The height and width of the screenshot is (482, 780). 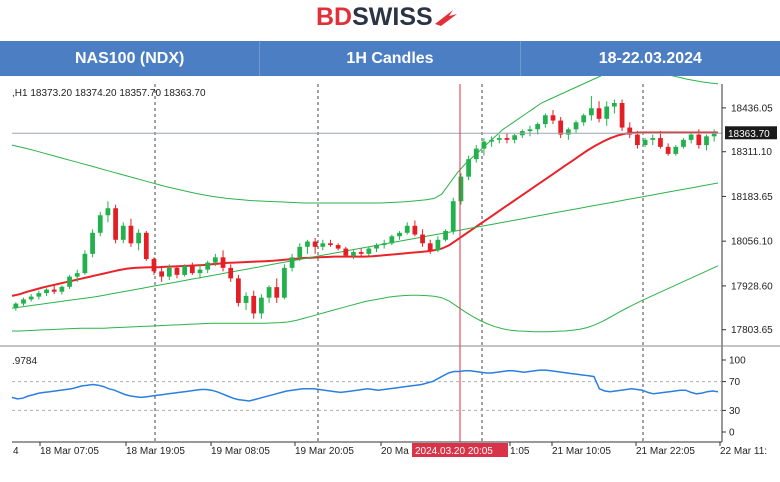 I want to click on time-tick-label: 1:05, so click(x=520, y=451).